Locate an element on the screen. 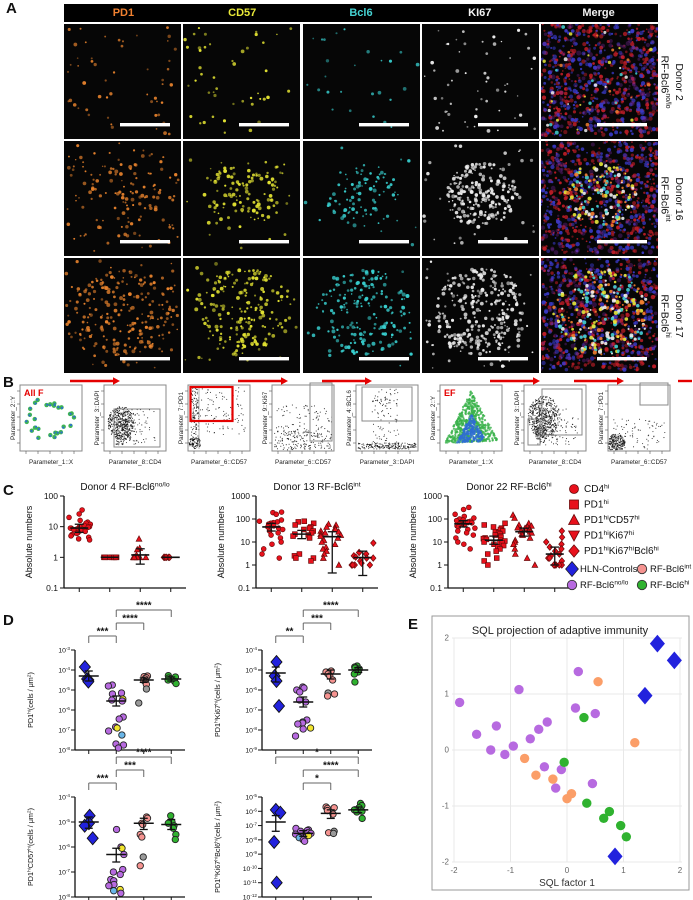  panel-e-label: E is located at coordinates (413, 624).